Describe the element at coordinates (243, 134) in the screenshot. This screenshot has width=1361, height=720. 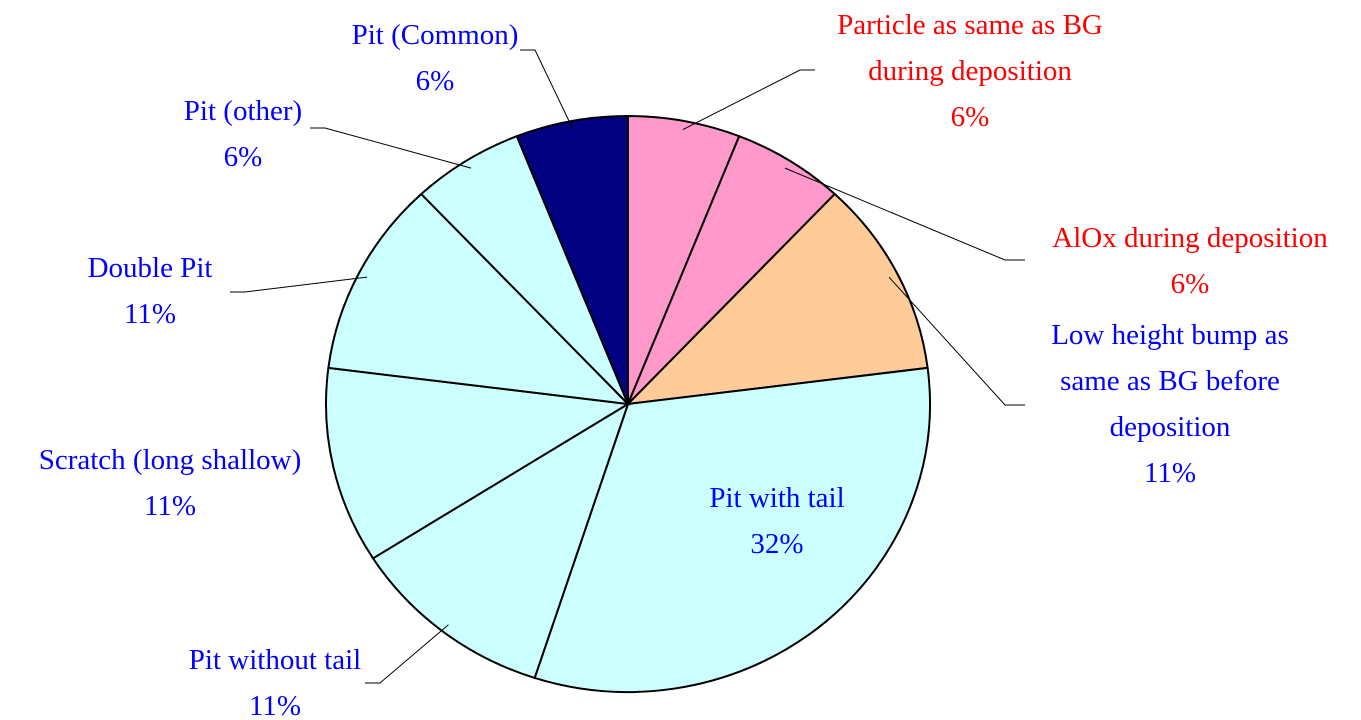
I see `slice-label: Pit (other) 6%` at that location.